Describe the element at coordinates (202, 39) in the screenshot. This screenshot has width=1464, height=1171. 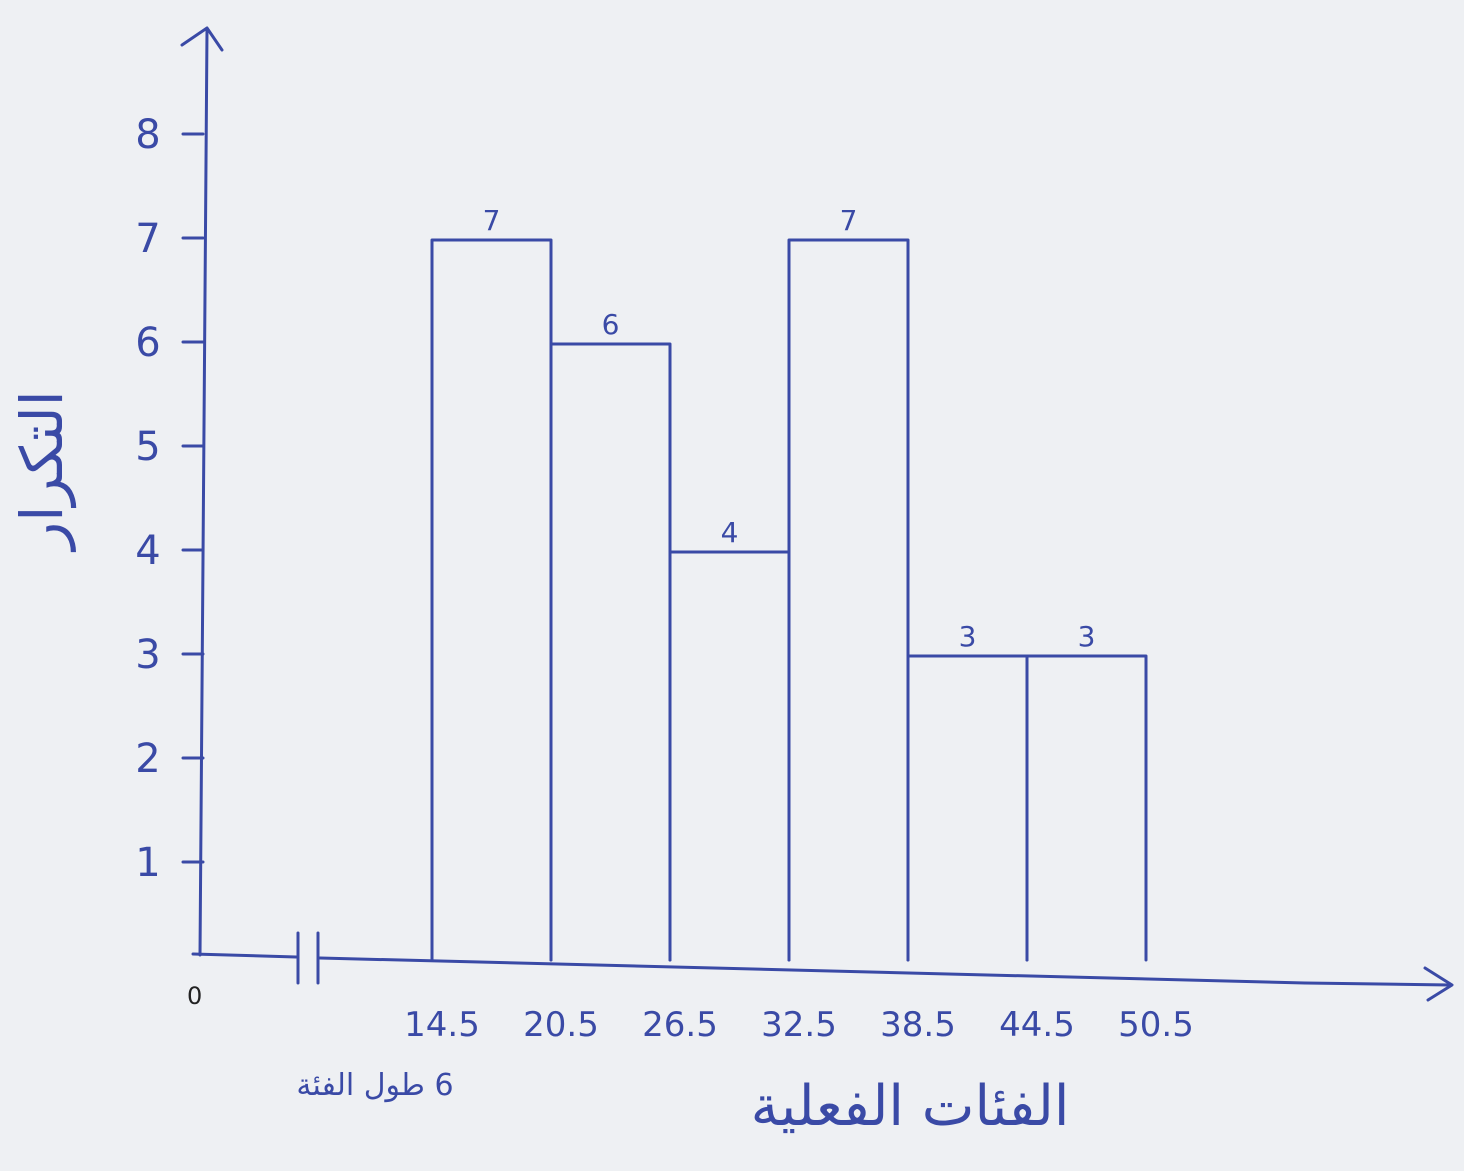
I see `y-axis-arrowhead` at that location.